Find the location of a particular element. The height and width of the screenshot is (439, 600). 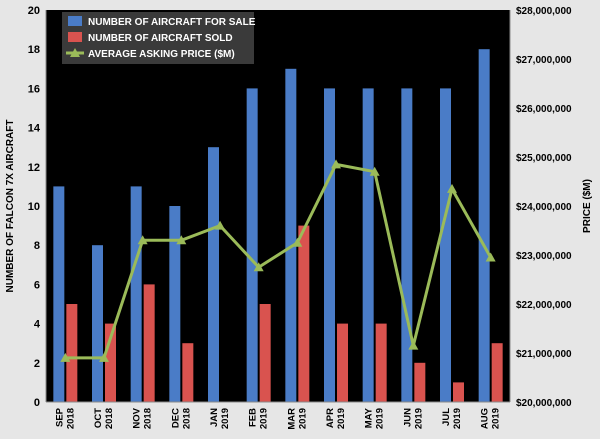

y-tick-label: 6 is located at coordinates (37, 285).